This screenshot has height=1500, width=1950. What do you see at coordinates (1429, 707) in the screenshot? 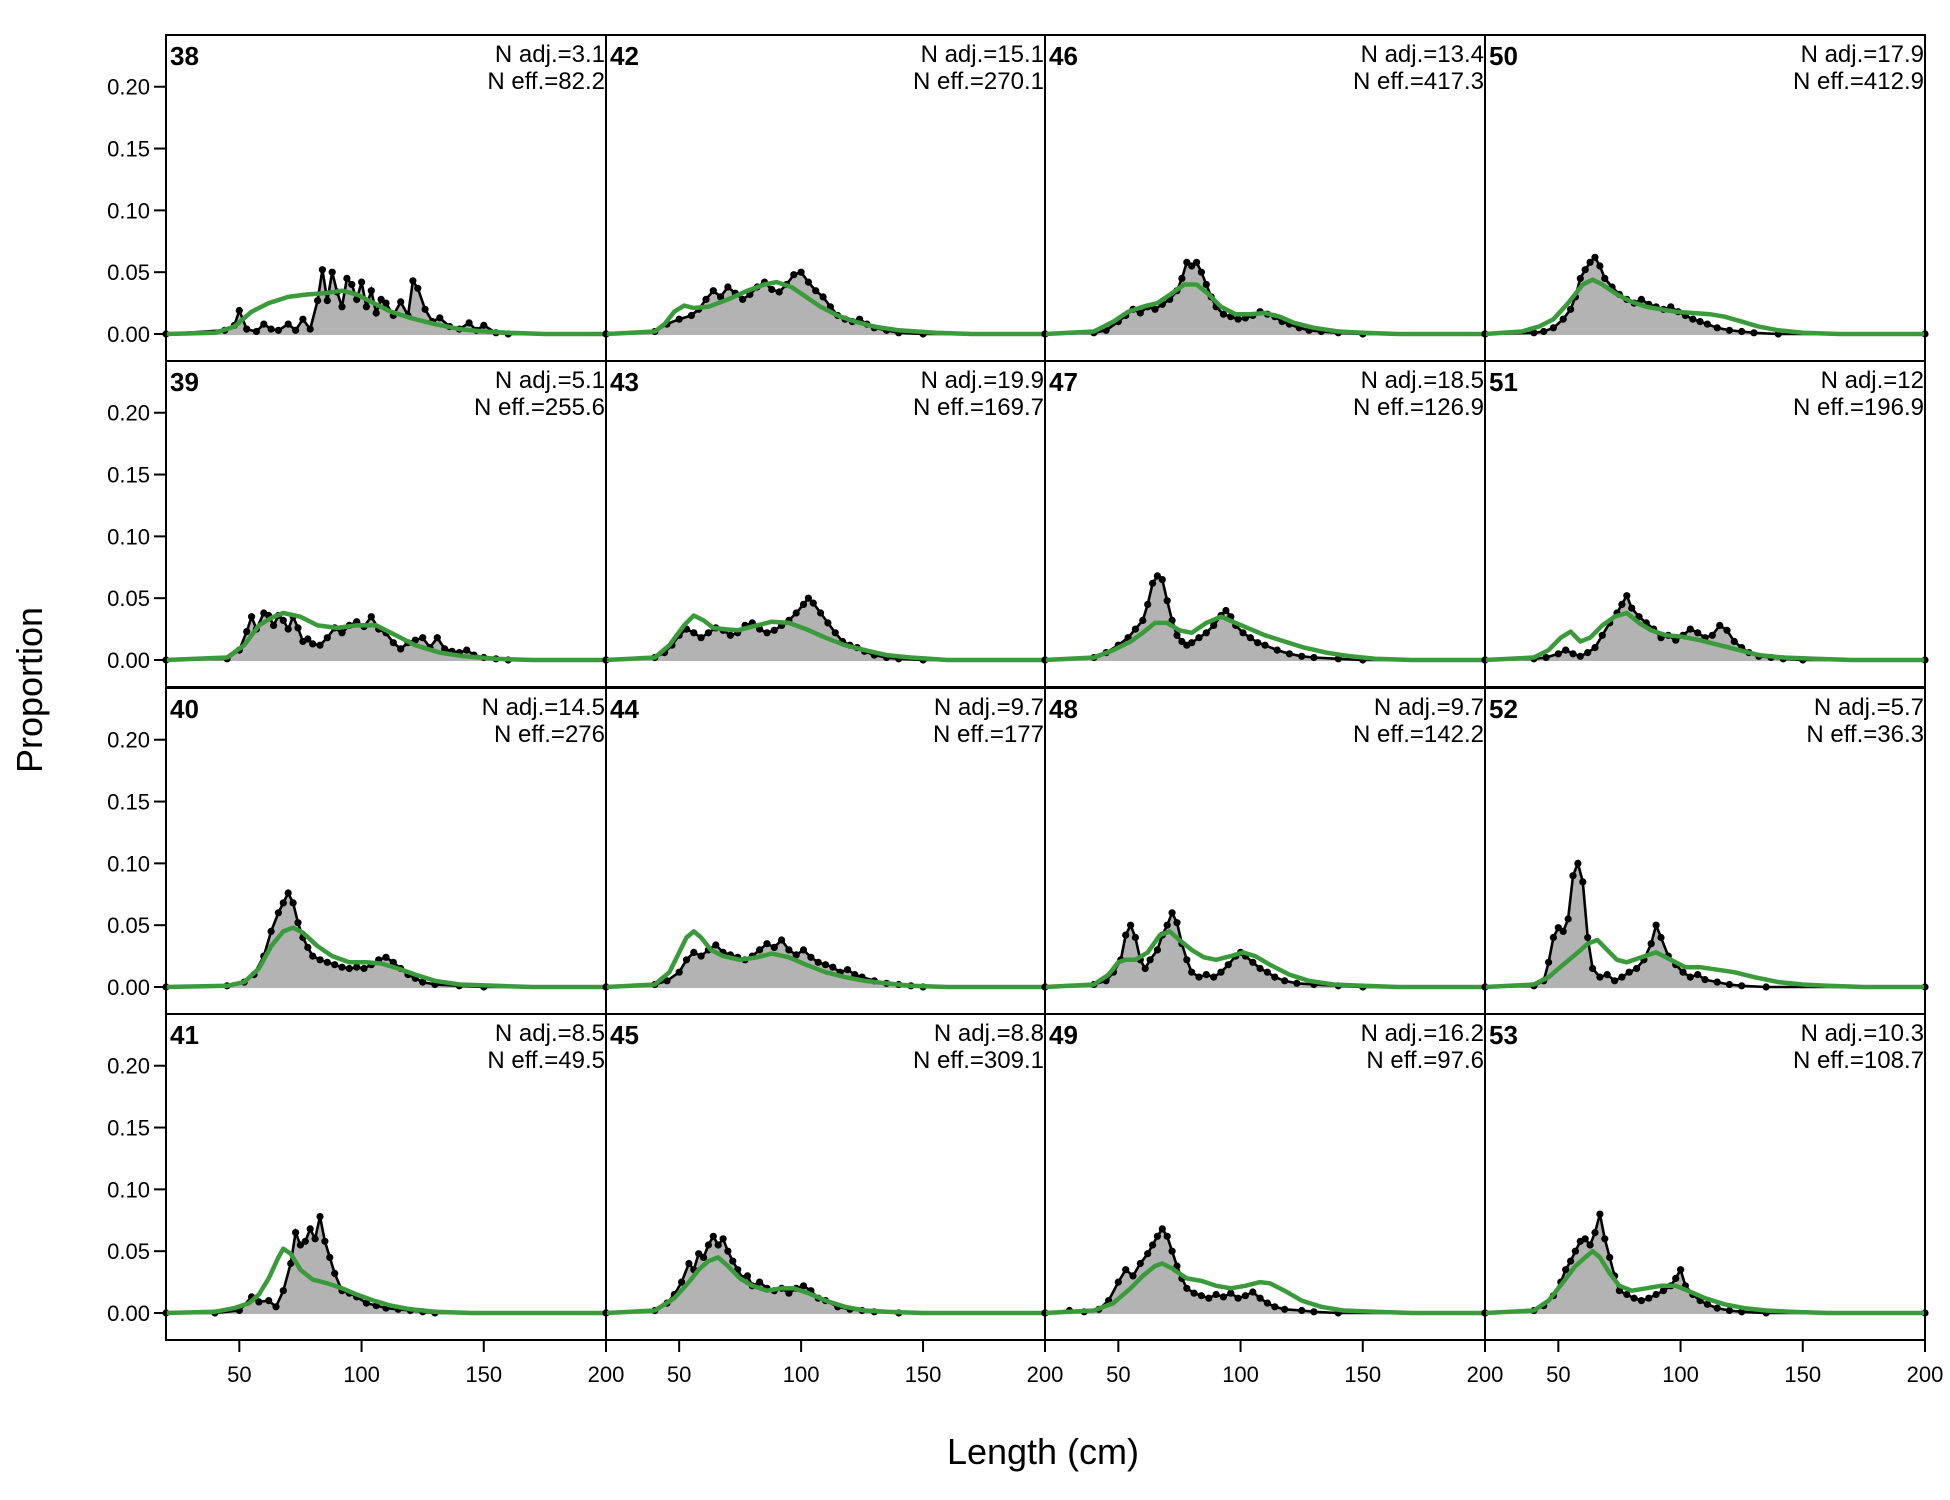
I see `n-adj-label: N adj.=9.7` at bounding box center [1429, 707].